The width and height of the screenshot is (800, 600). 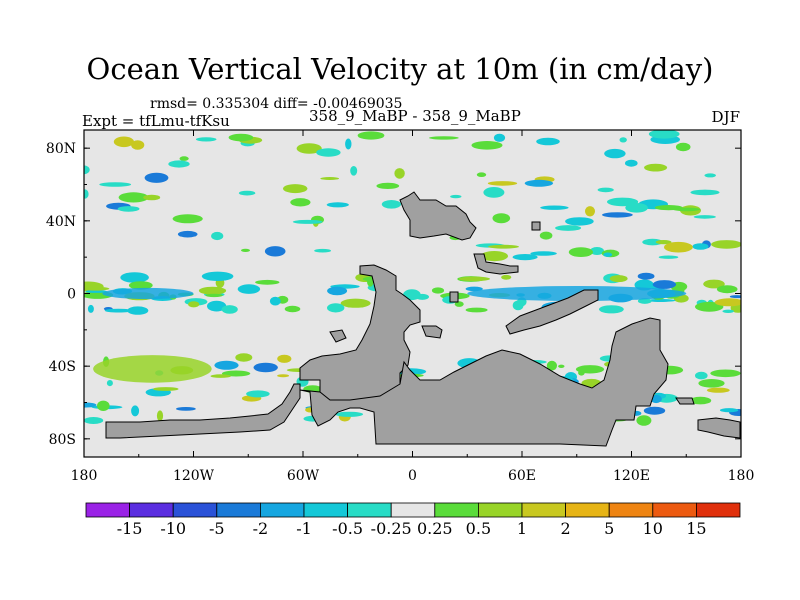 What do you see at coordinates (685, 401) in the screenshot?
I see `island-east-small` at bounding box center [685, 401].